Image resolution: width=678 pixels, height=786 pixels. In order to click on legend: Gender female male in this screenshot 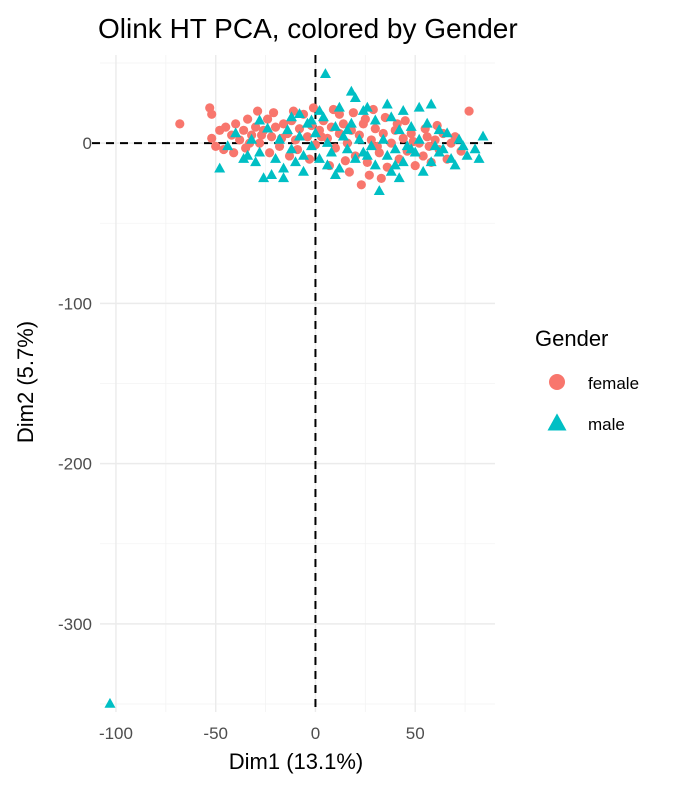, I will do `click(587, 380)`.